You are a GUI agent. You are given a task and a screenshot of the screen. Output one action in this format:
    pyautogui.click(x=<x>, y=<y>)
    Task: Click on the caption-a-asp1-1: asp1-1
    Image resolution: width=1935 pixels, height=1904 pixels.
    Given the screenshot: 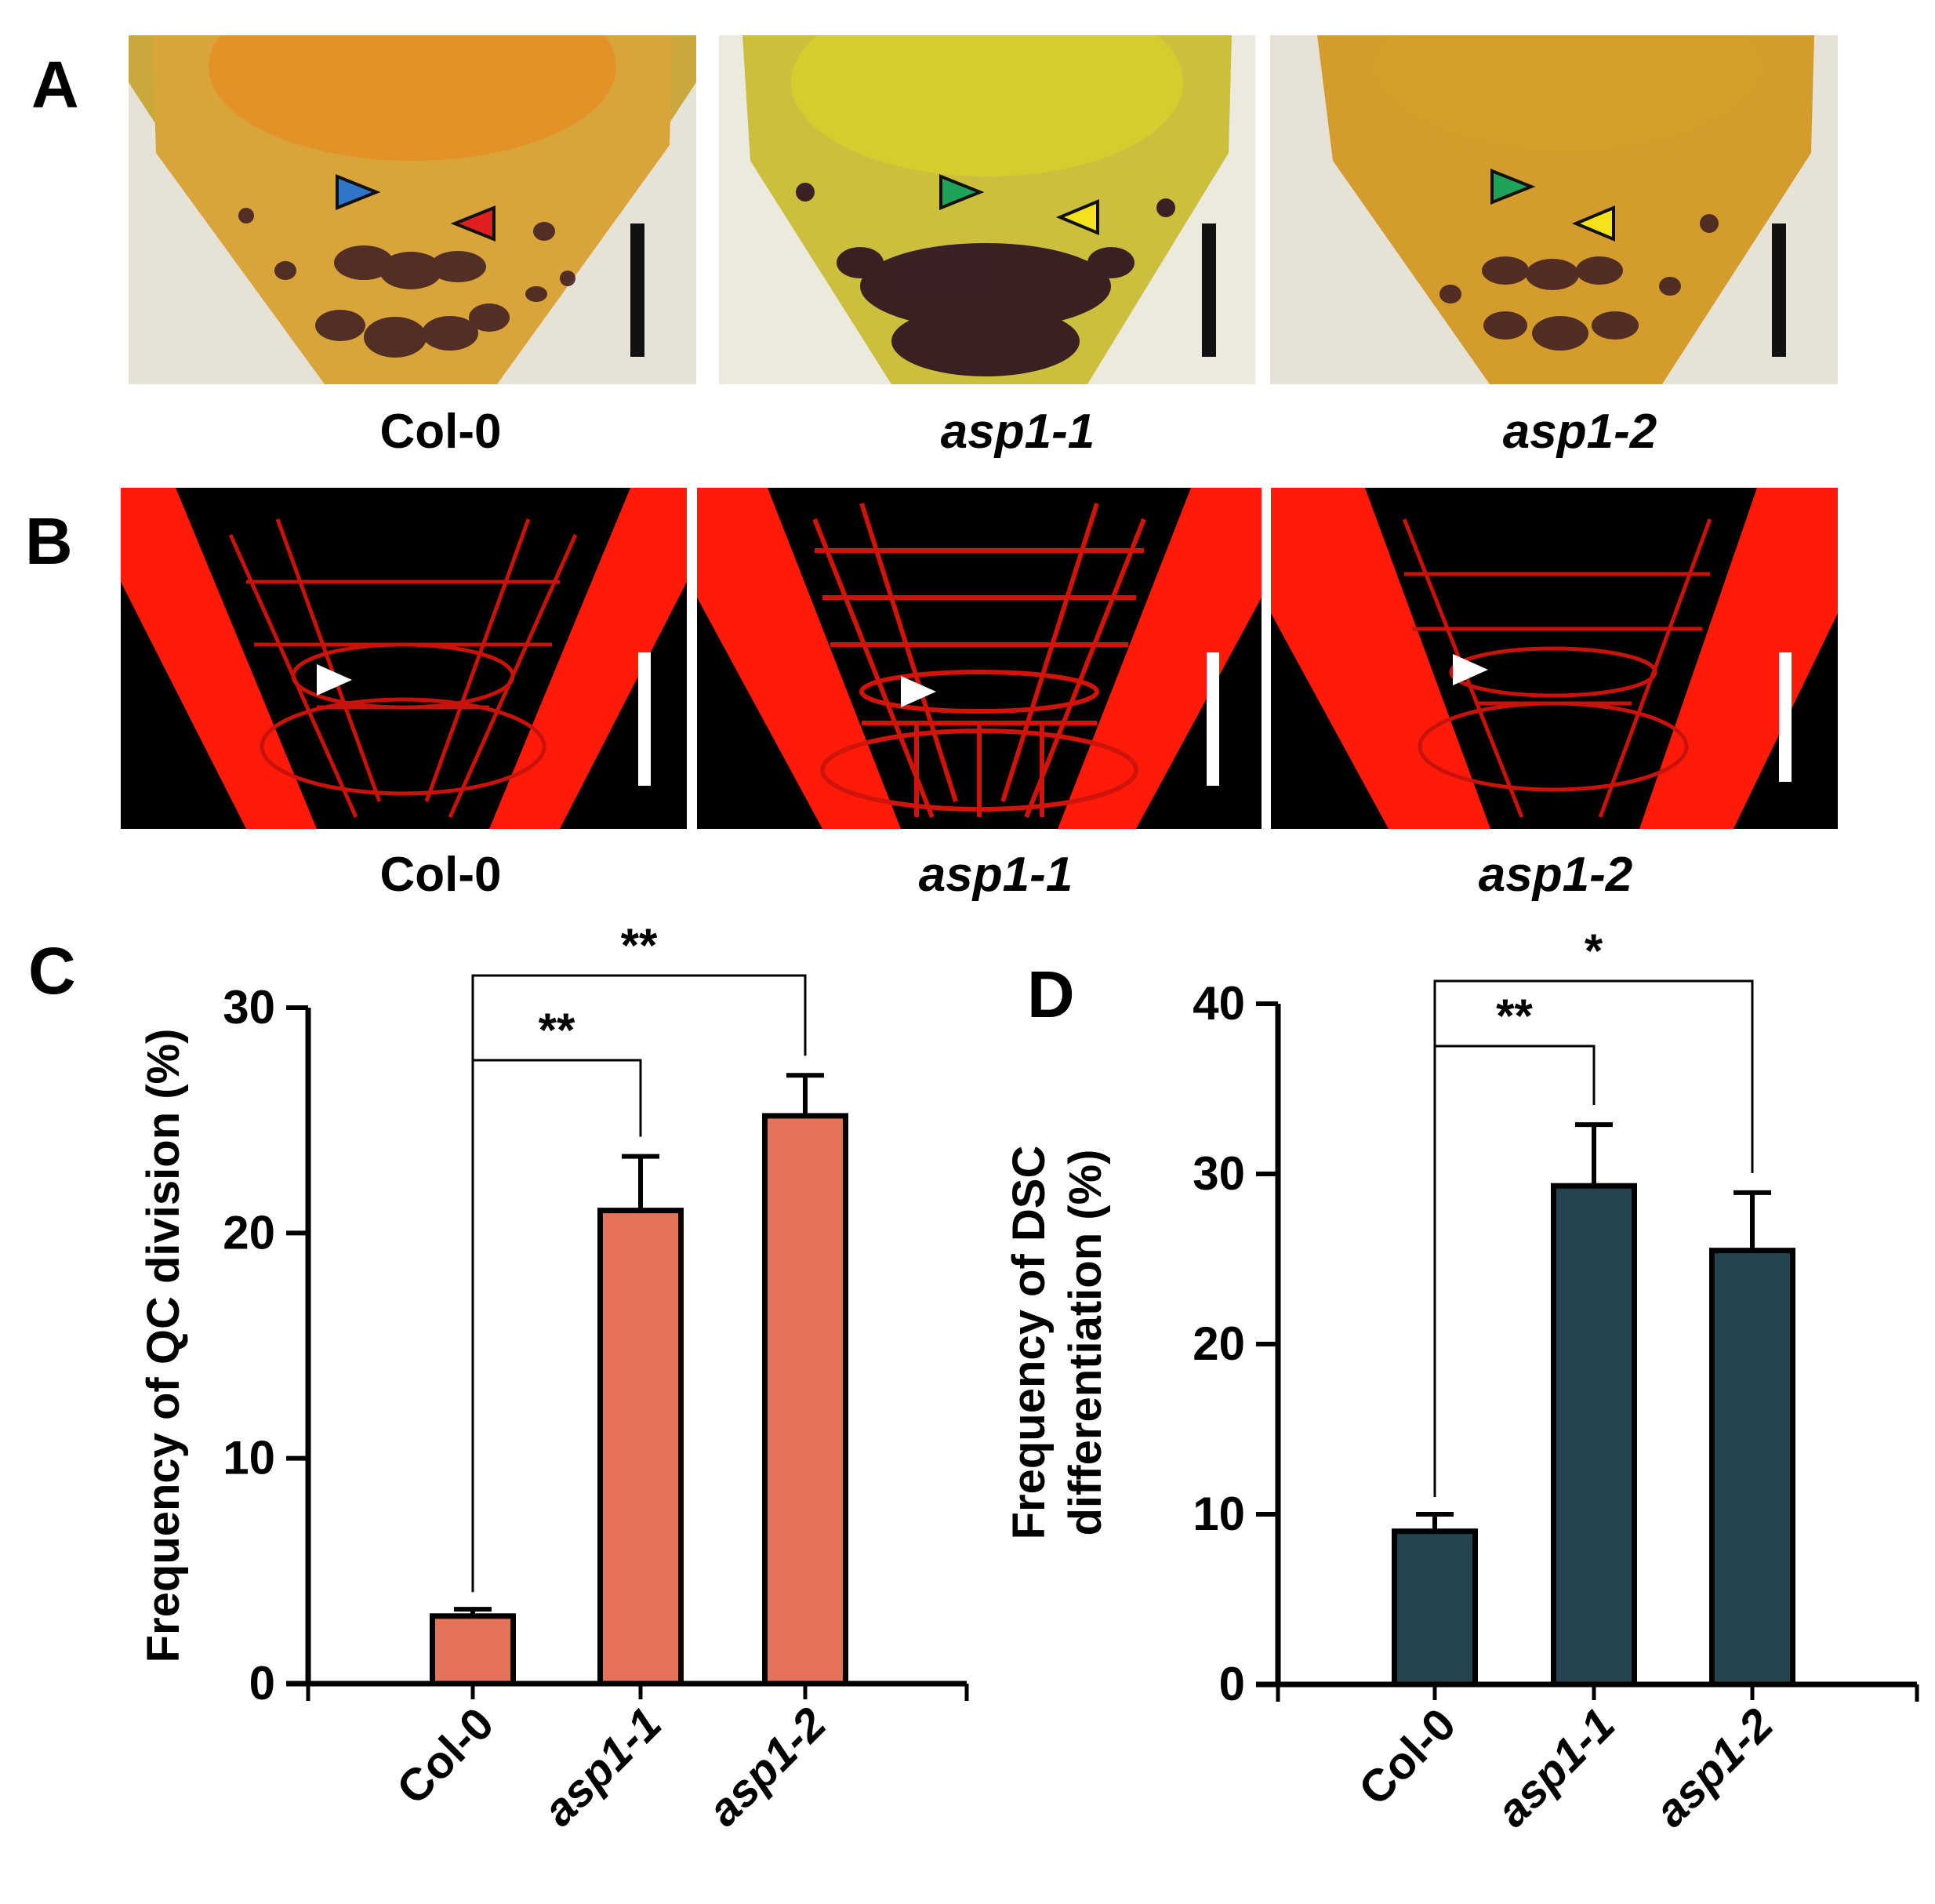 What is the action you would take?
    pyautogui.click(x=1018, y=432)
    